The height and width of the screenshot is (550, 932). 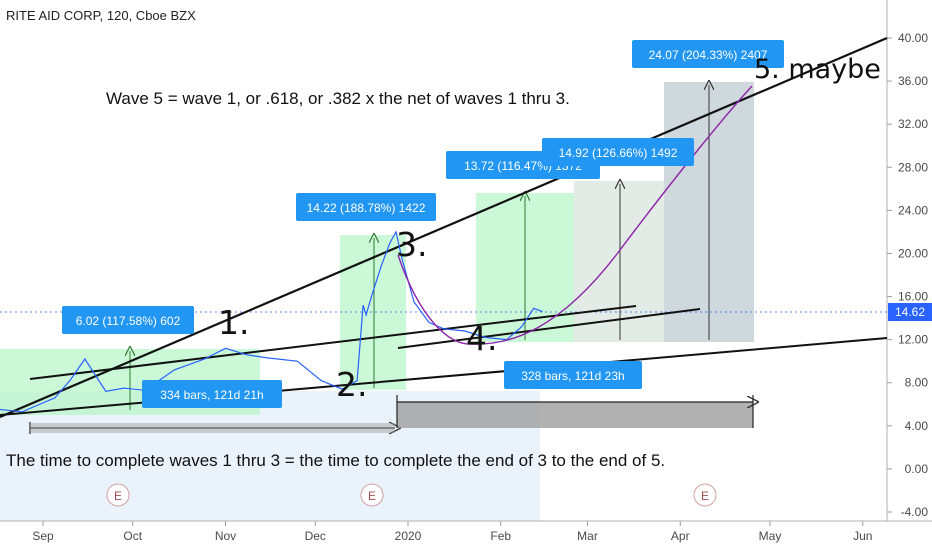 I want to click on measure-box-wave5b, so click(x=619, y=261).